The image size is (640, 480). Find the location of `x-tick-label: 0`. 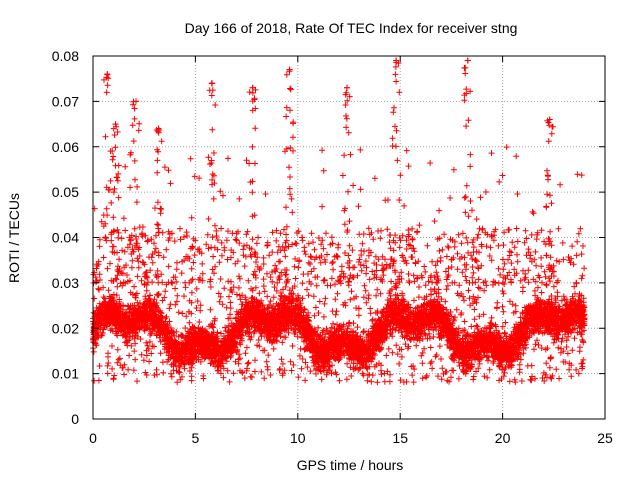

x-tick-label: 0 is located at coordinates (93, 438).